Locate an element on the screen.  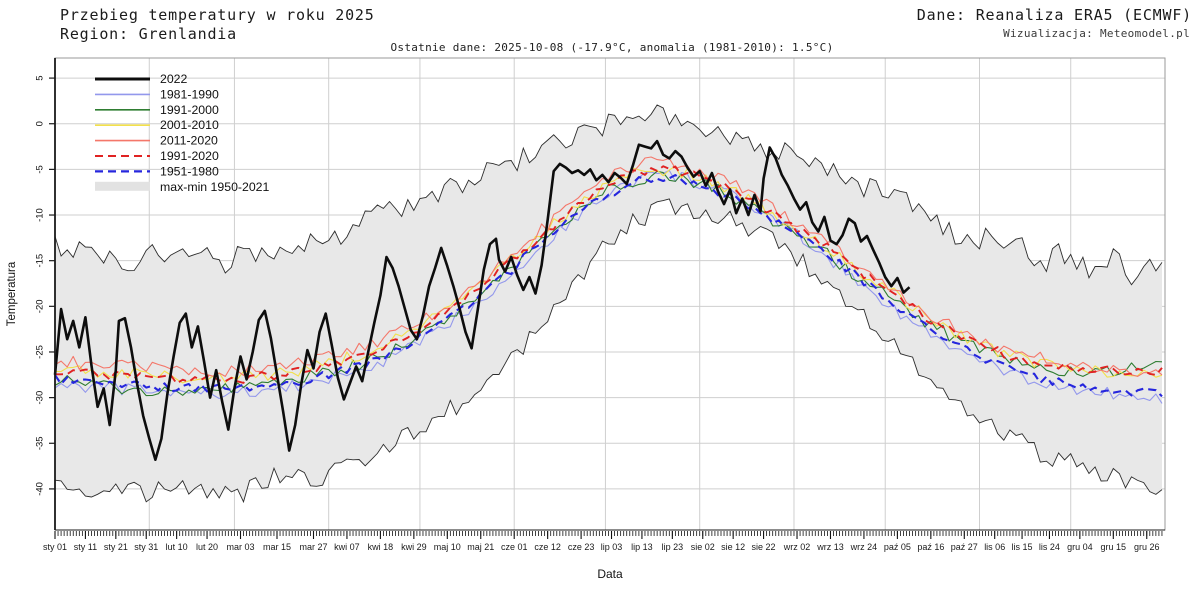
legend-item-max-min-band: max-min 1950-2021 is located at coordinates (182, 187).